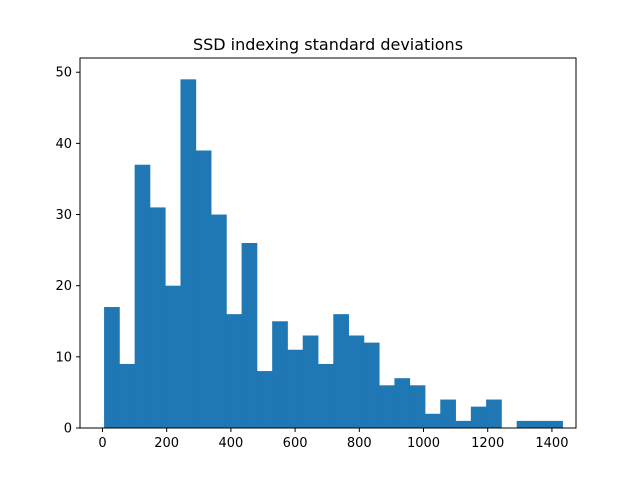 The width and height of the screenshot is (640, 485). Describe the element at coordinates (359, 443) in the screenshot. I see `x-tick-label: 800` at that location.